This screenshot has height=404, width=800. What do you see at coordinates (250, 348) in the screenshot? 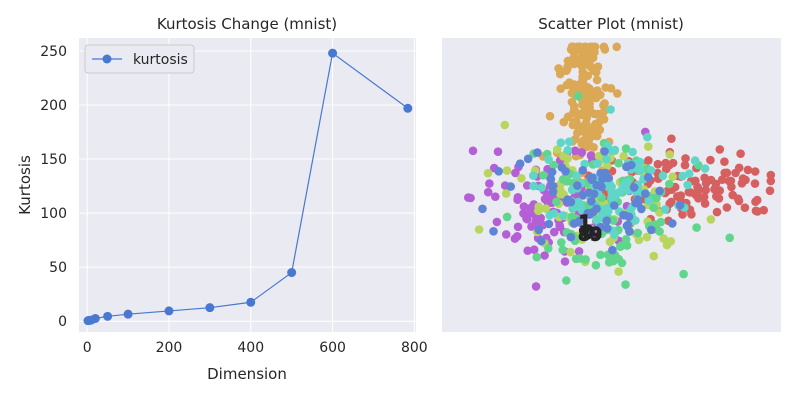
I see `x-tick-label: 400` at bounding box center [250, 348].